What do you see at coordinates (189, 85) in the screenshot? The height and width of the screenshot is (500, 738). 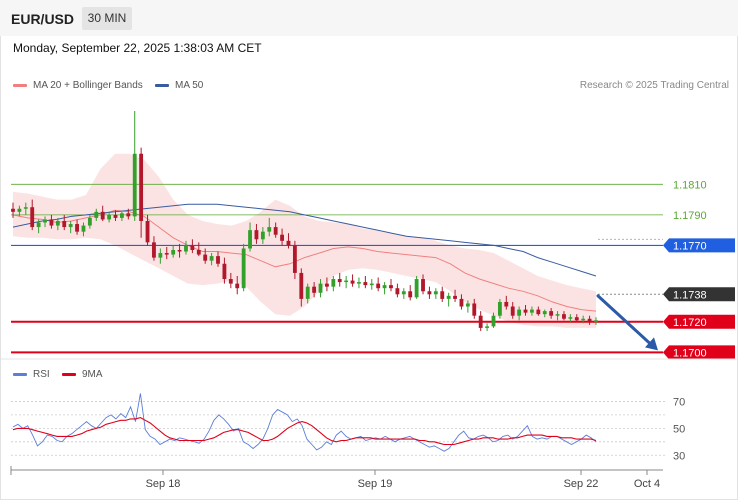 I see `legend-ma50-label: MA 50` at bounding box center [189, 85].